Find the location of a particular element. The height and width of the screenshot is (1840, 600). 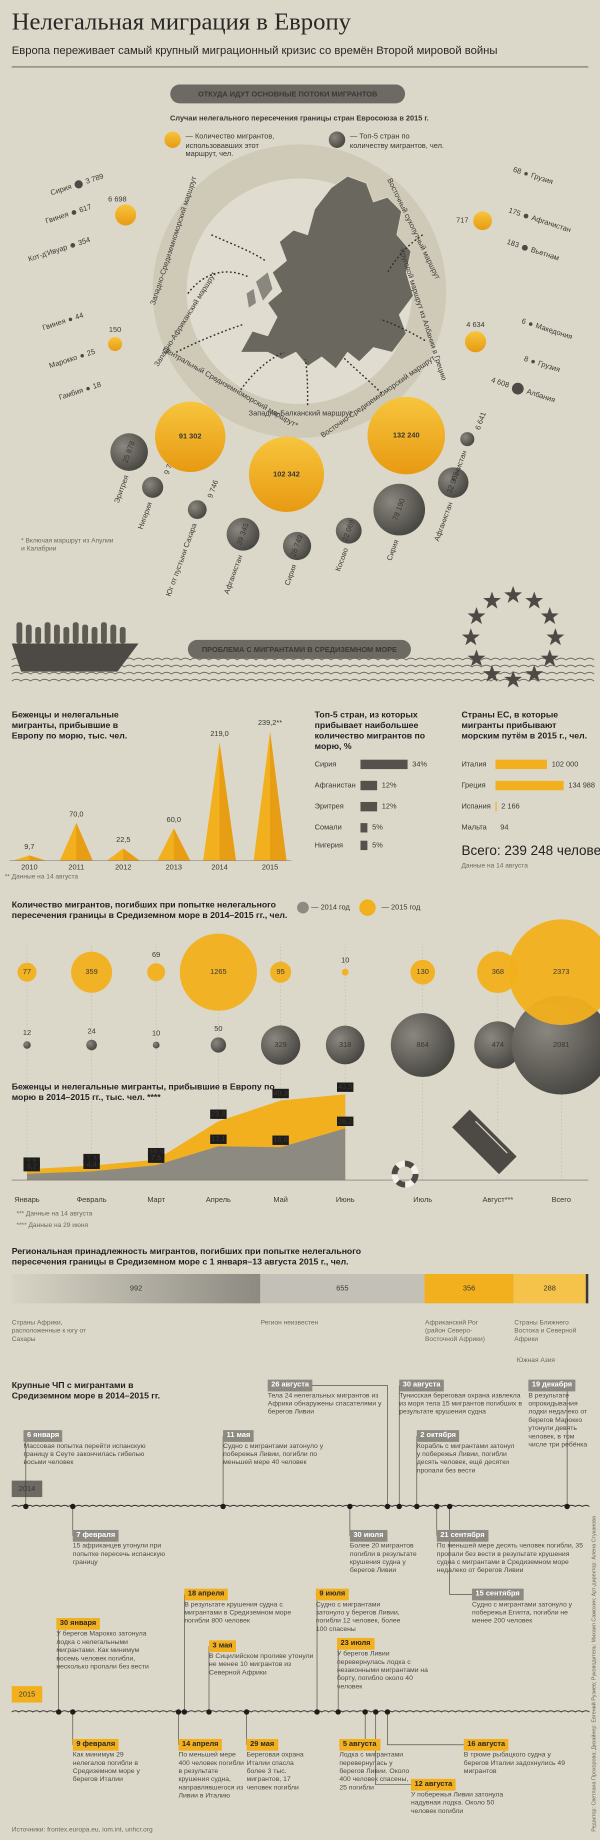

value-label: 26,2 is located at coordinates (345, 1120).